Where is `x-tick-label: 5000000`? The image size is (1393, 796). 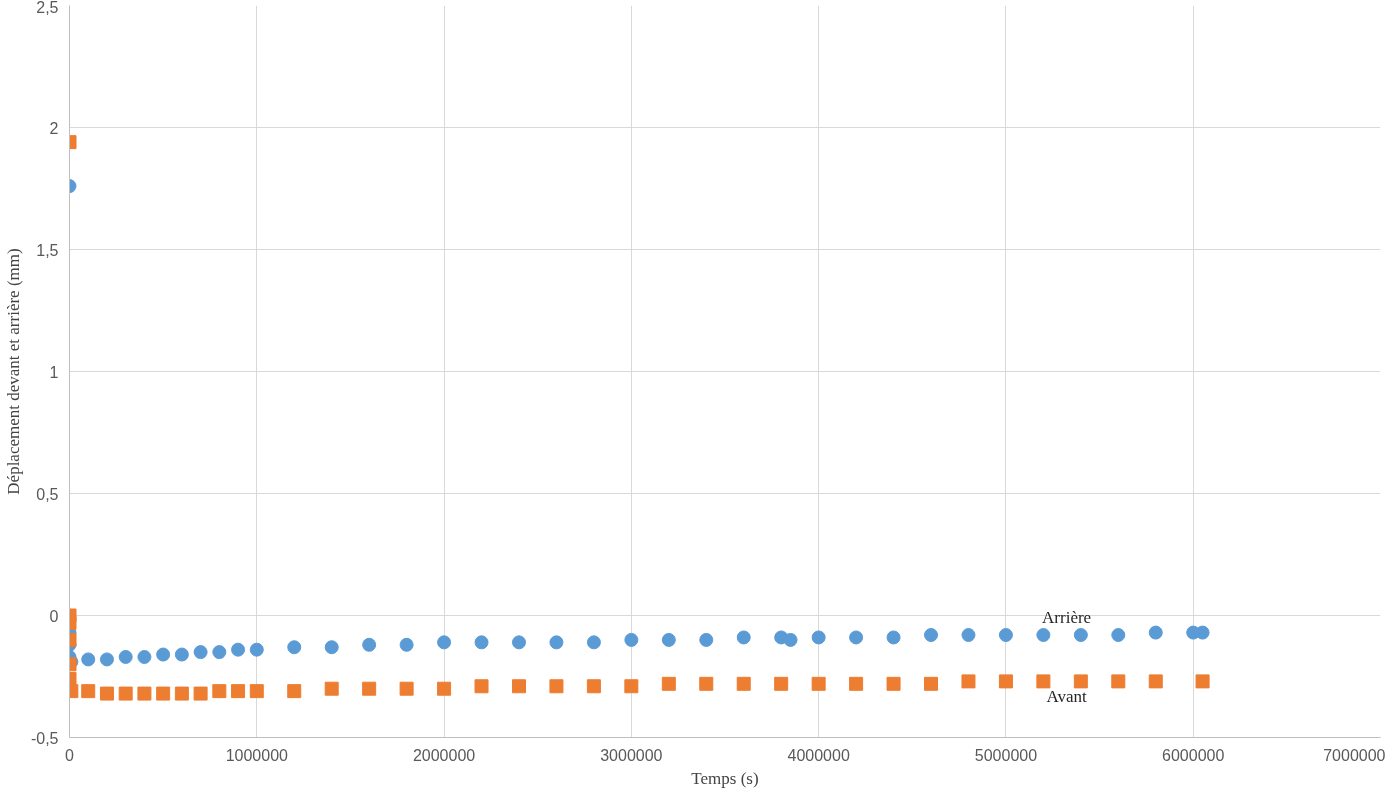 x-tick-label: 5000000 is located at coordinates (1006, 755).